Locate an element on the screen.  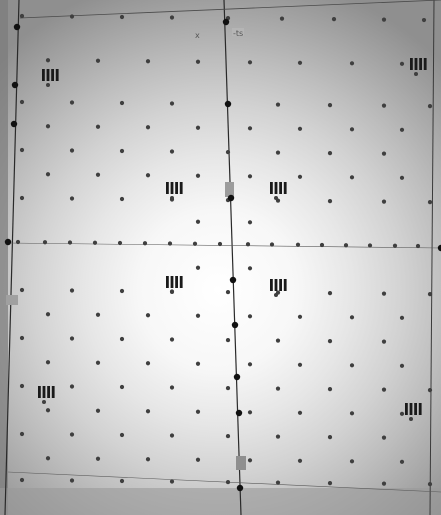
left-edge-shadow is located at coordinates (4, 257).